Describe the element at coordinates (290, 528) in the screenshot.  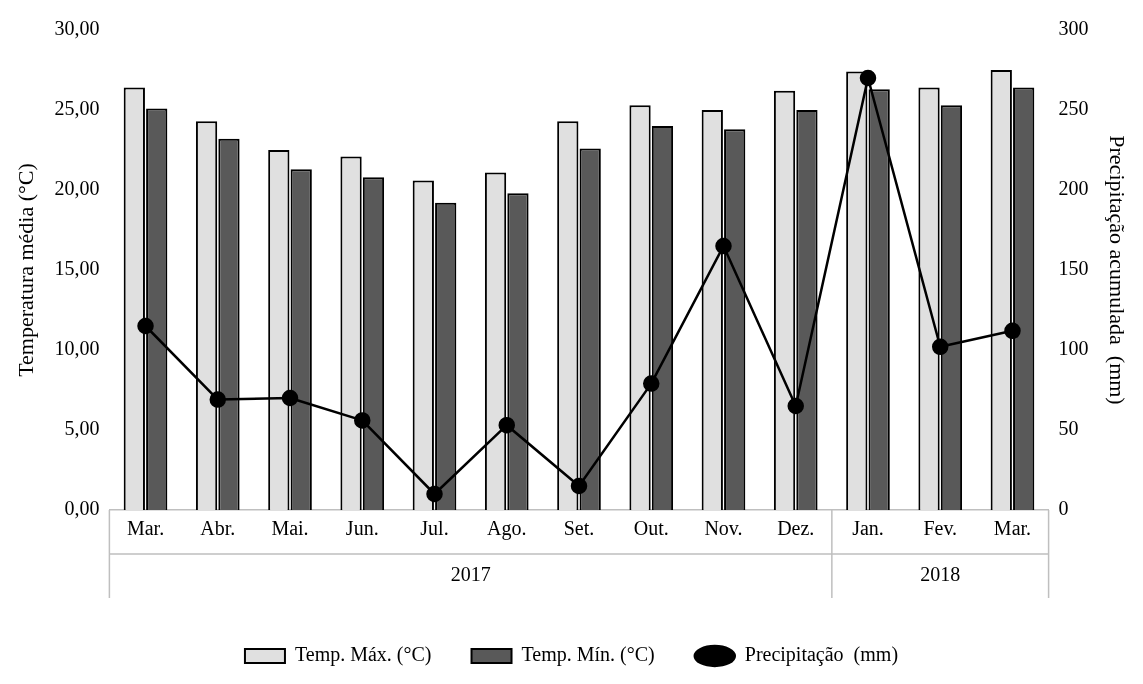
I see `x-tick-label: Mai.` at that location.